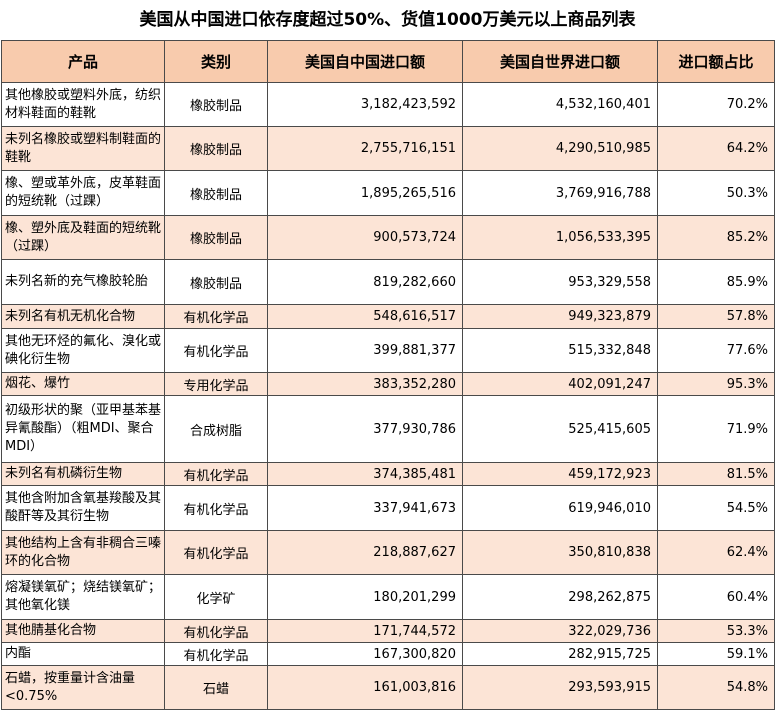  I want to click on cell-product: 石蜡，按重量计含油量<0.75%, so click(83, 687).